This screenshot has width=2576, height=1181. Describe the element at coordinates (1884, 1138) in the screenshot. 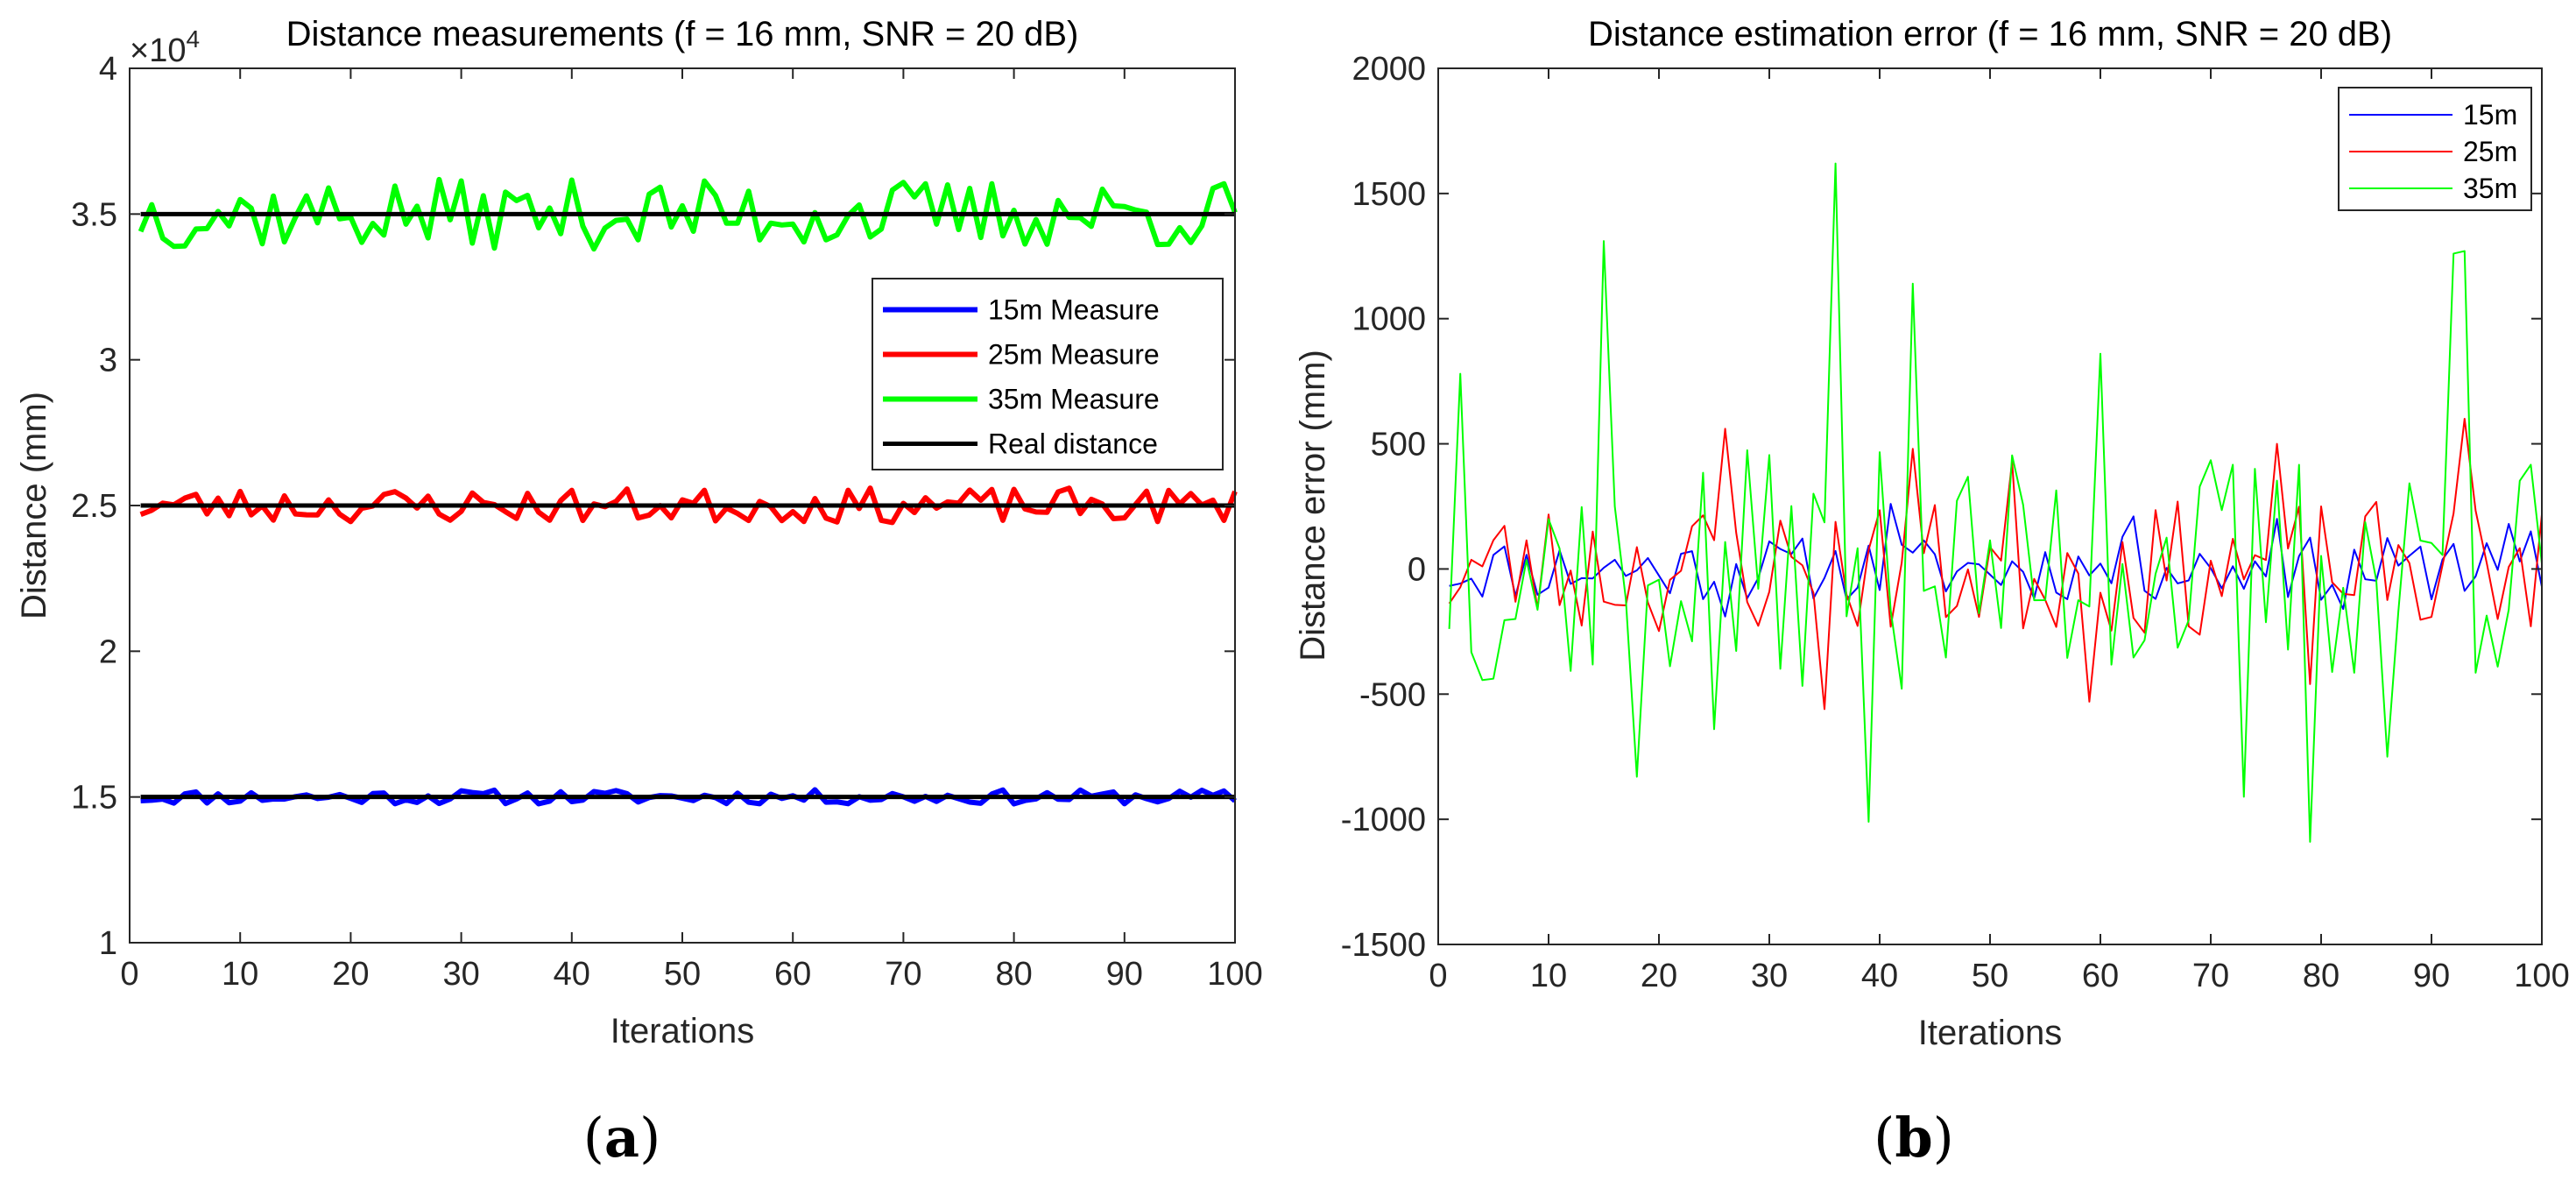

I see `caption-b-open: (` at that location.